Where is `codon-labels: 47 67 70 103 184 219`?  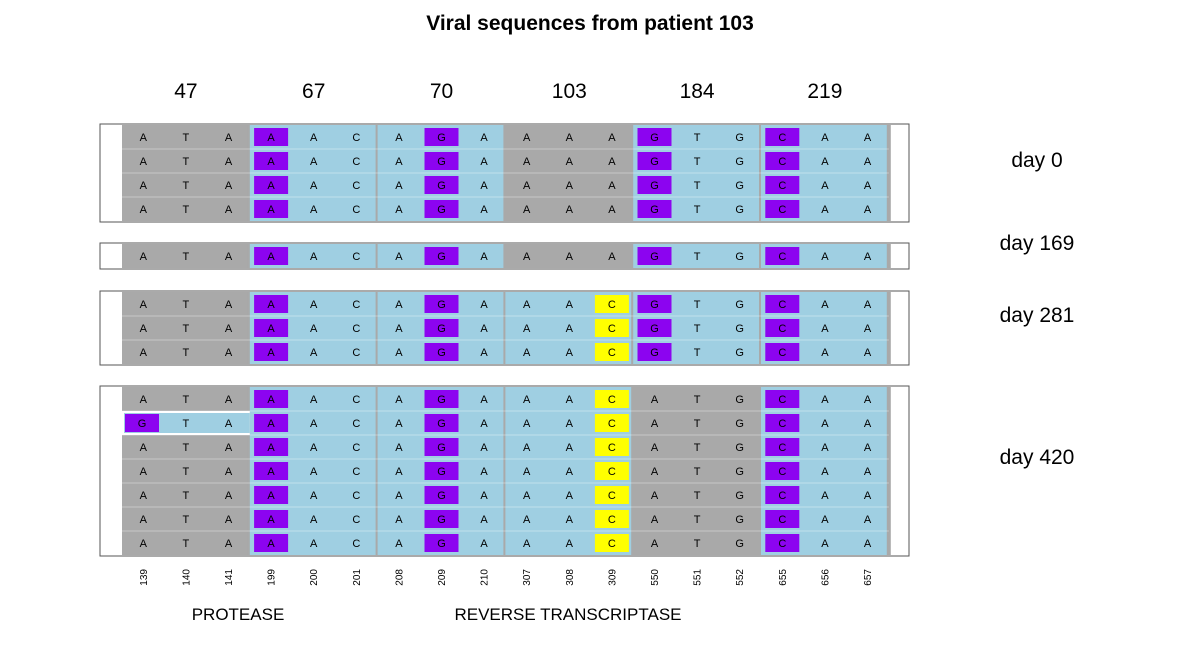
codon-labels: 47 67 70 103 184 219 is located at coordinates (508, 91).